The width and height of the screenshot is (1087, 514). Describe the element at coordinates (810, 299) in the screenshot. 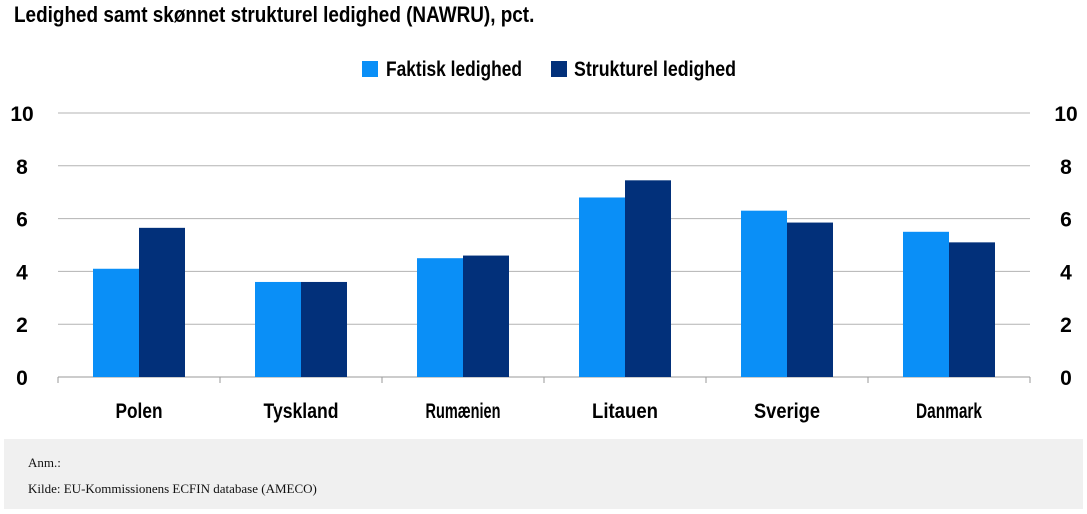

I see `bar-strukturel-ledighed-sverige` at that location.